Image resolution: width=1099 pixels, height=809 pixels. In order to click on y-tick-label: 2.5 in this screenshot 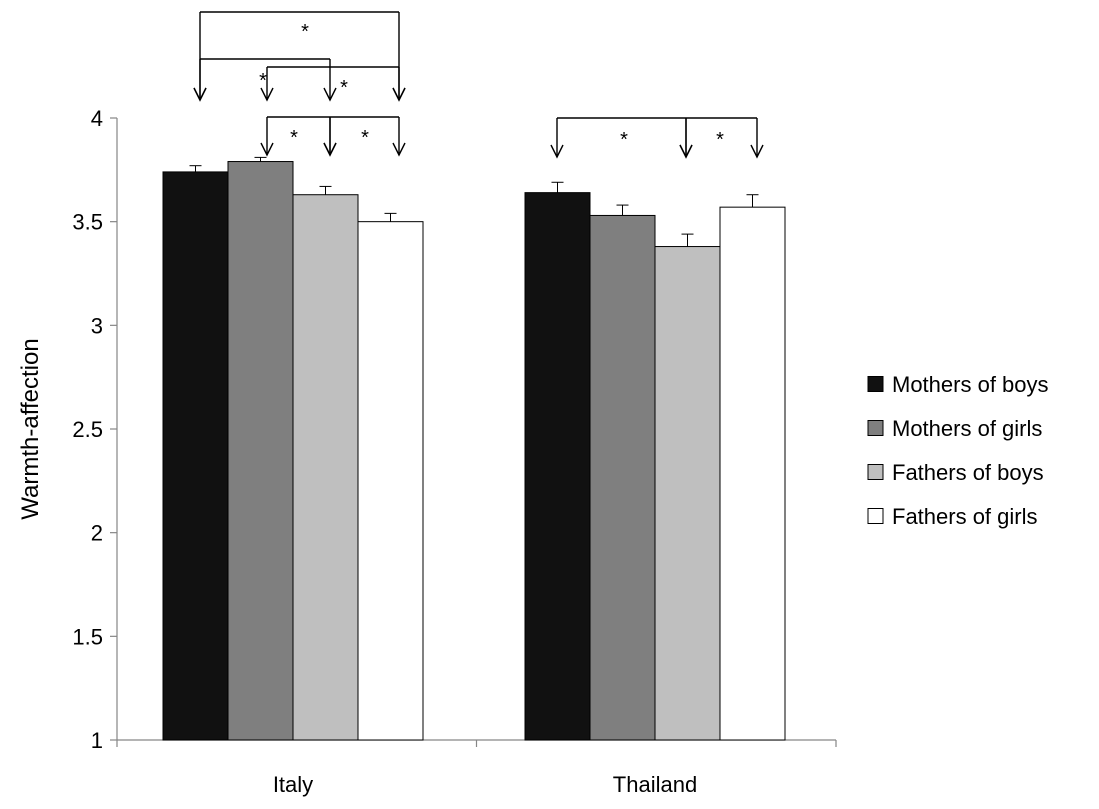, I will do `click(87, 429)`.